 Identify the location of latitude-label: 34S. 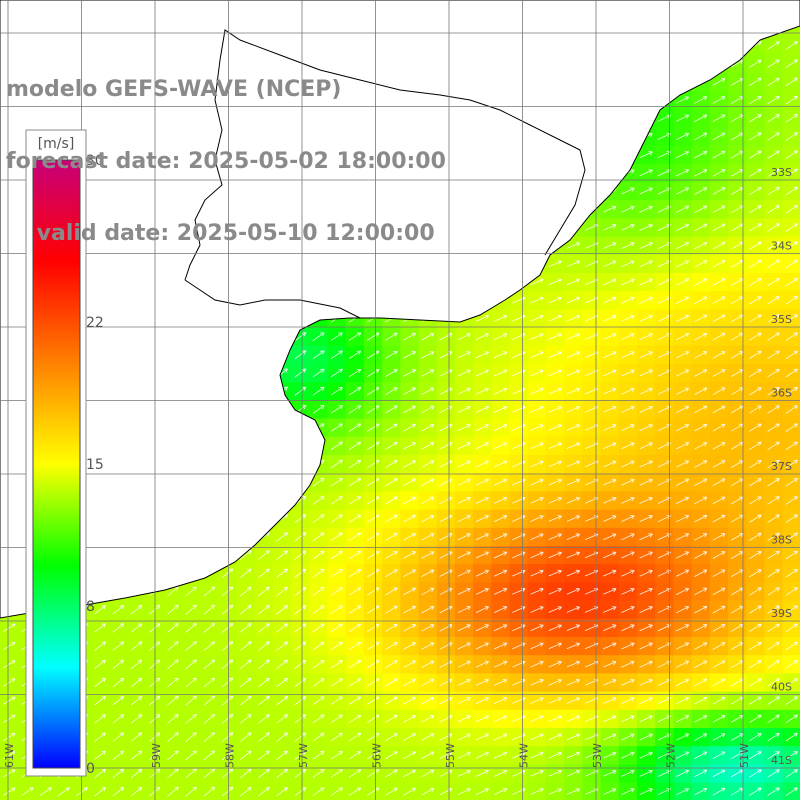
(781, 246).